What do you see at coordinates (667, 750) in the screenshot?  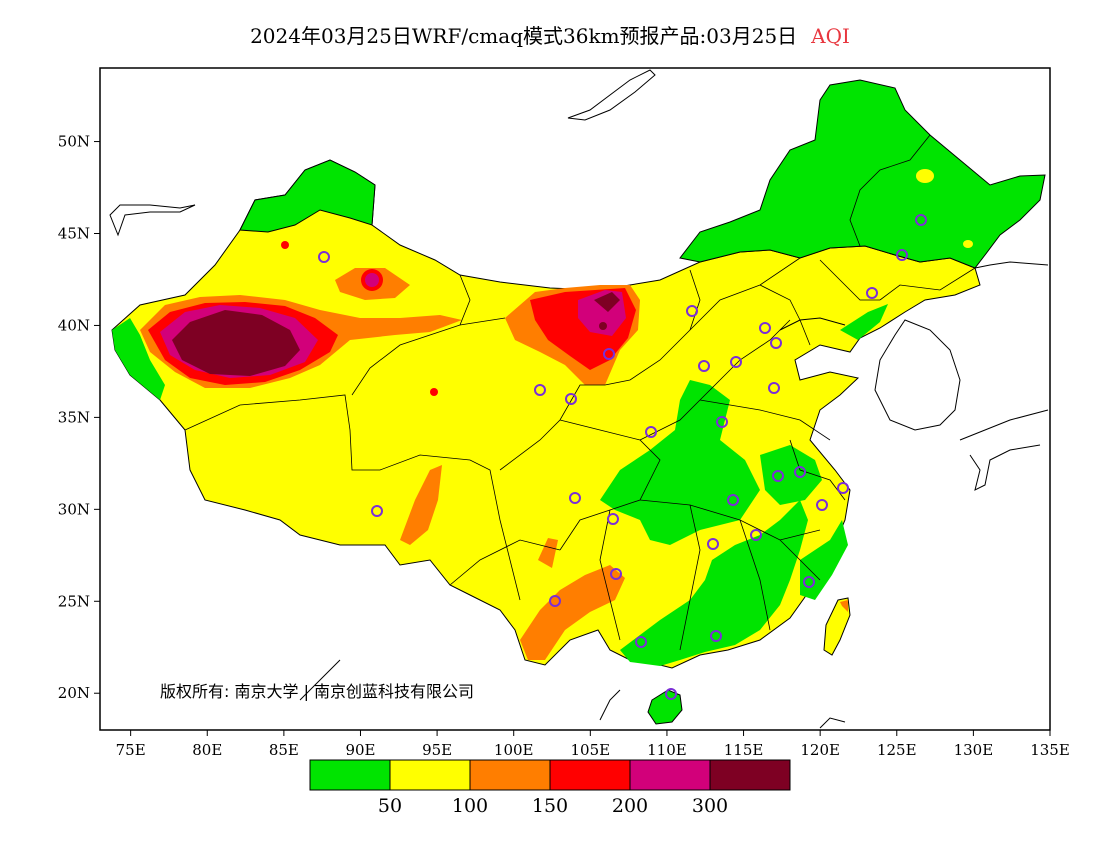 I see `x-tick-label: 110E` at bounding box center [667, 750].